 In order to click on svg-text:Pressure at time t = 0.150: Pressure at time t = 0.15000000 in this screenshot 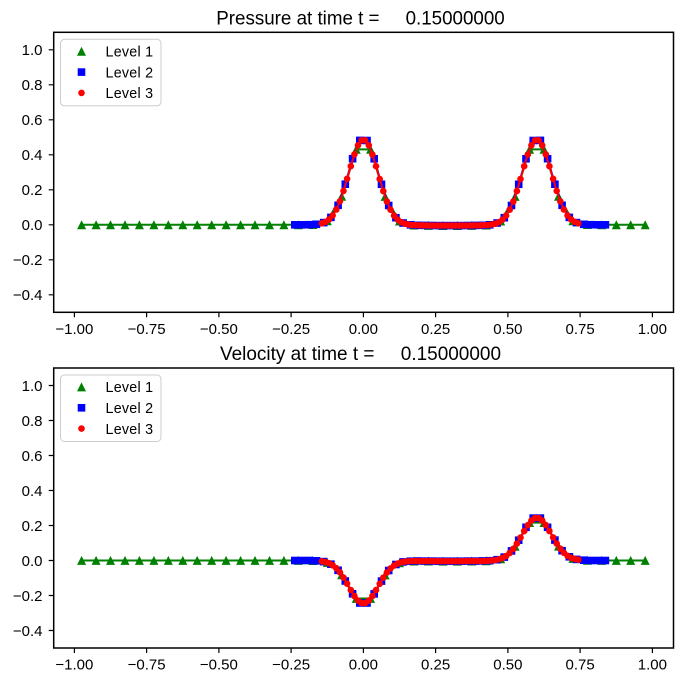, I will do `click(360, 19)`.